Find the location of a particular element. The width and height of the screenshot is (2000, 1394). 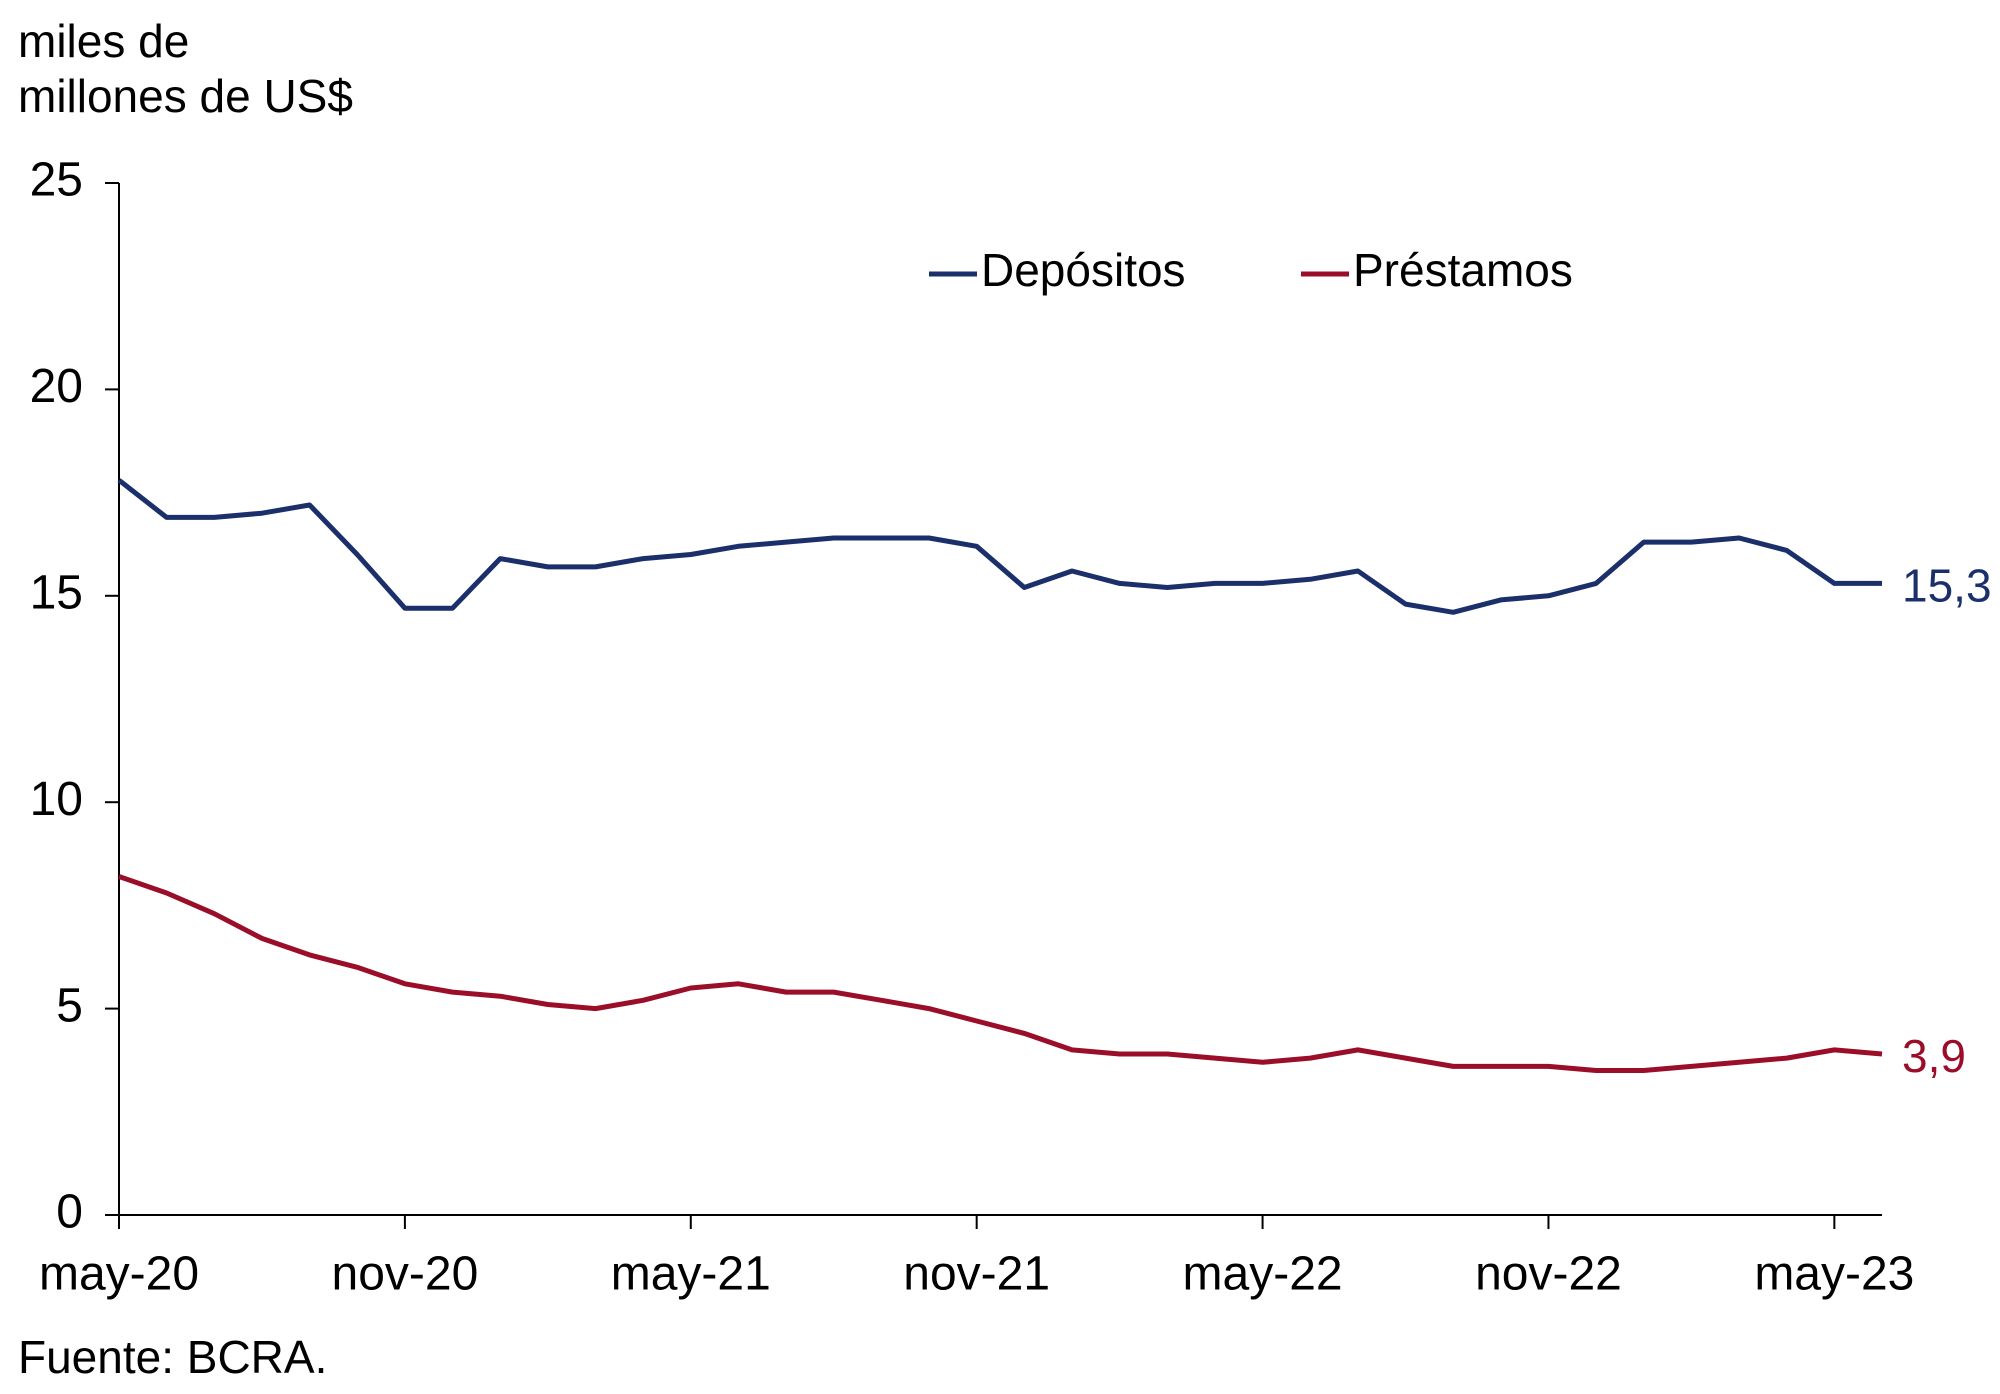

y-tick-label: 15 is located at coordinates (56, 592).